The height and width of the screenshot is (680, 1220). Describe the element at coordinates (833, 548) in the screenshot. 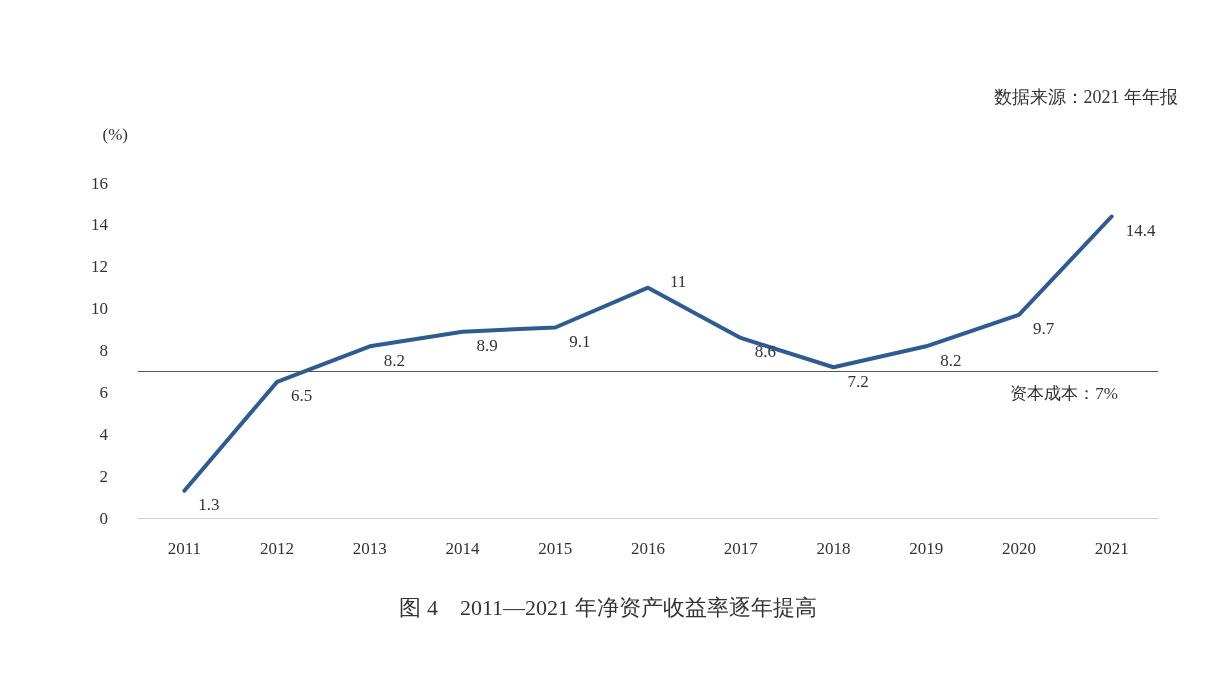

I see `x-tick-label: 2018` at that location.